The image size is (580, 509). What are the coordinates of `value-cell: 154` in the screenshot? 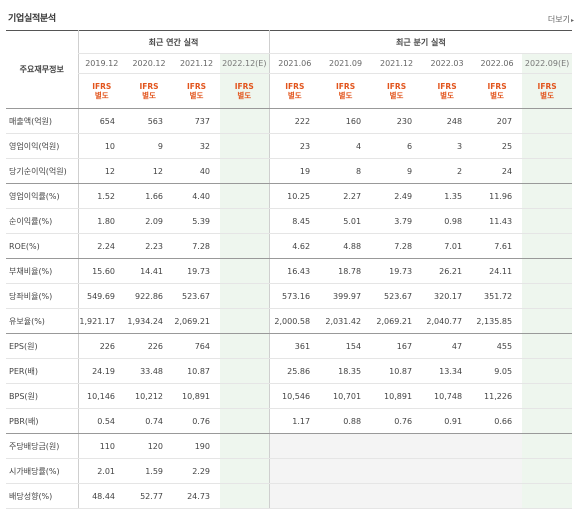 It's located at (346, 346).